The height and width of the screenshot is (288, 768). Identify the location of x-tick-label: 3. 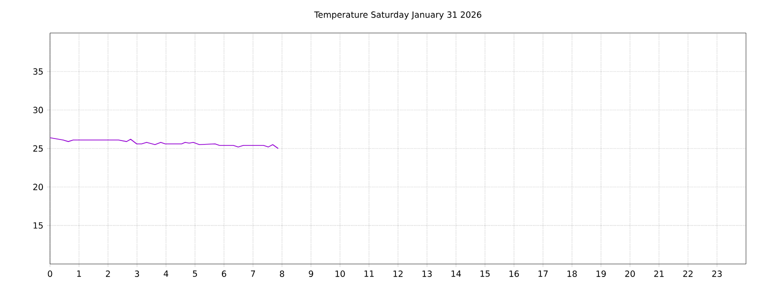
(137, 273).